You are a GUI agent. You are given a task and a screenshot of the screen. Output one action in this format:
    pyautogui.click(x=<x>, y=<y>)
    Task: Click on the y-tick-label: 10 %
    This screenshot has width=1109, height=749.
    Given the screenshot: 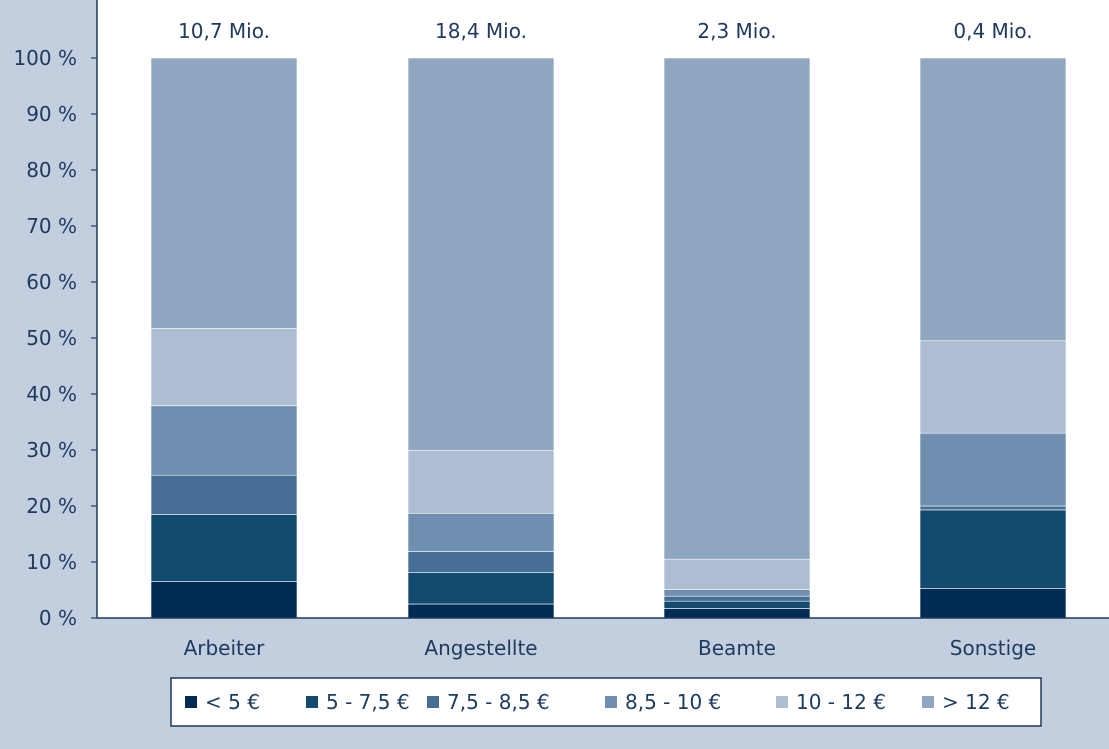 What is the action you would take?
    pyautogui.click(x=51, y=562)
    